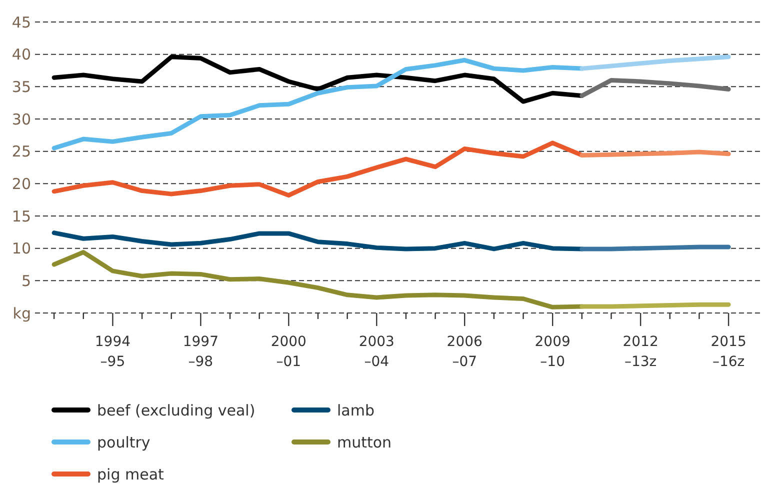 The image size is (761, 485). Describe the element at coordinates (355, 410) in the screenshot. I see `legend-label: lamb` at that location.